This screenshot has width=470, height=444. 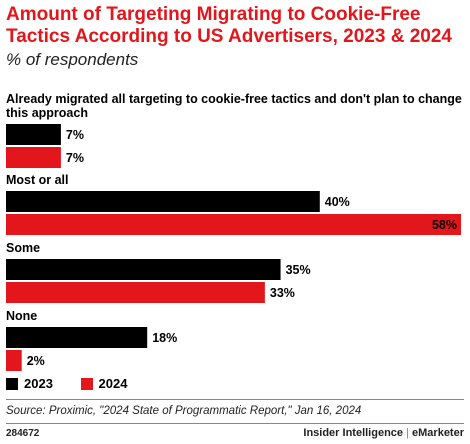 I want to click on data-label-2024-already-migrated-all-targeting-to-cookie: 7%, so click(x=75, y=158).